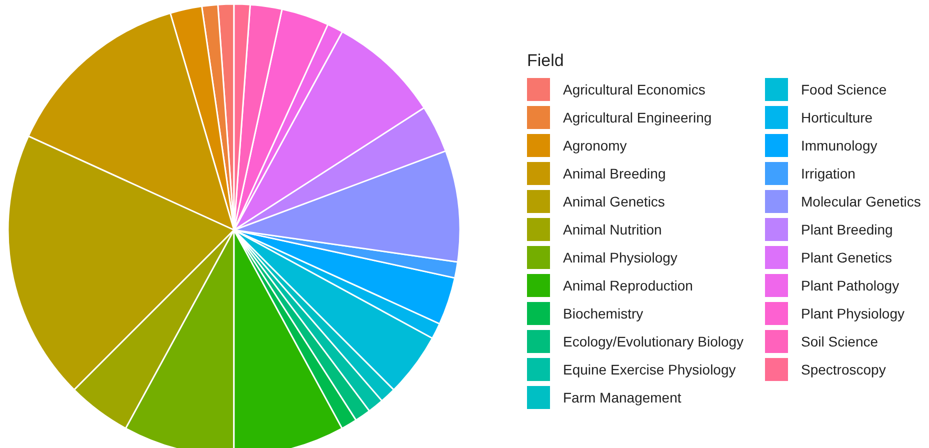 The height and width of the screenshot is (448, 929). Describe the element at coordinates (653, 342) in the screenshot. I see `legend-label: Ecology/Evolutionary Biology` at that location.